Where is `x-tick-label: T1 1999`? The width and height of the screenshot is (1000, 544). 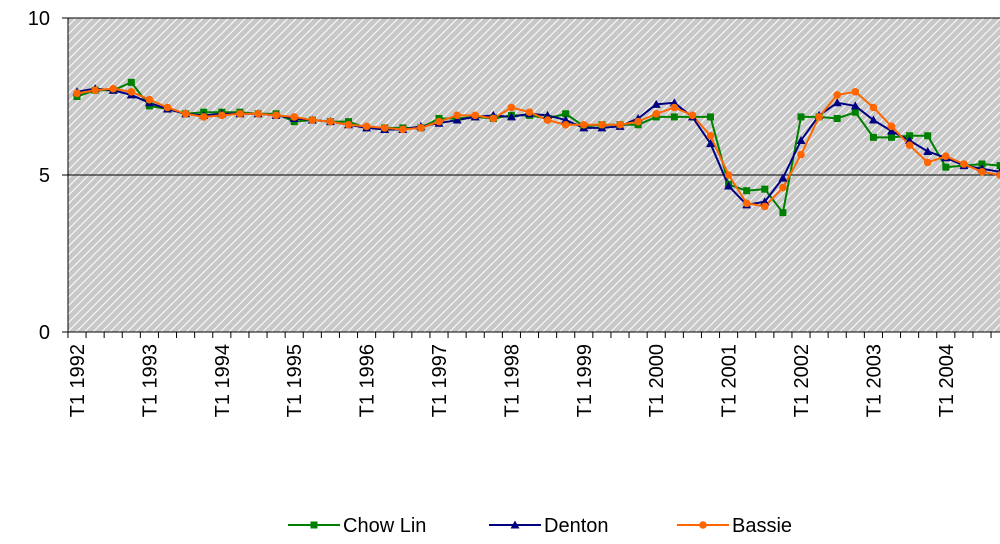 x-tick-label: T1 1999 is located at coordinates (585, 380).